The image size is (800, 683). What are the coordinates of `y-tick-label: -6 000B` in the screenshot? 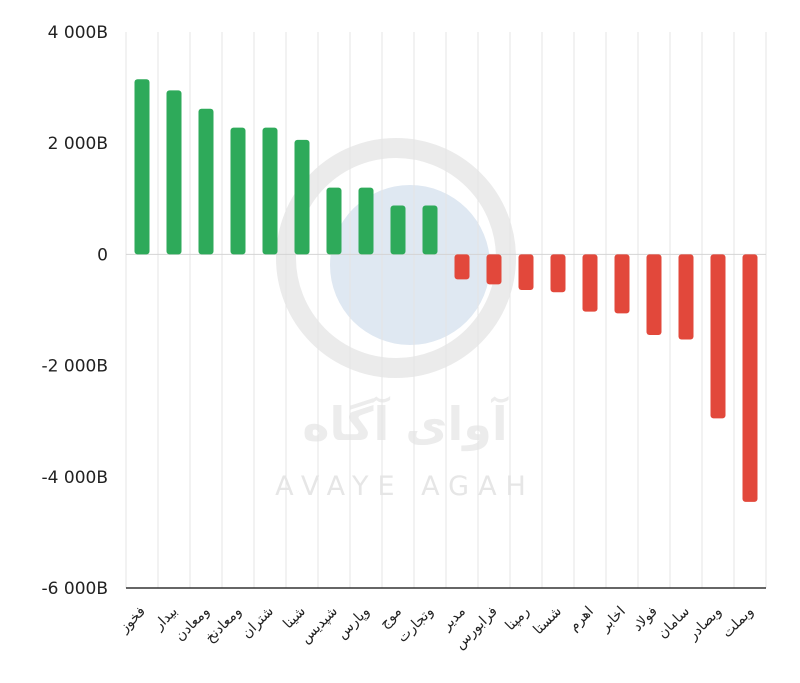 It's located at (75, 589).